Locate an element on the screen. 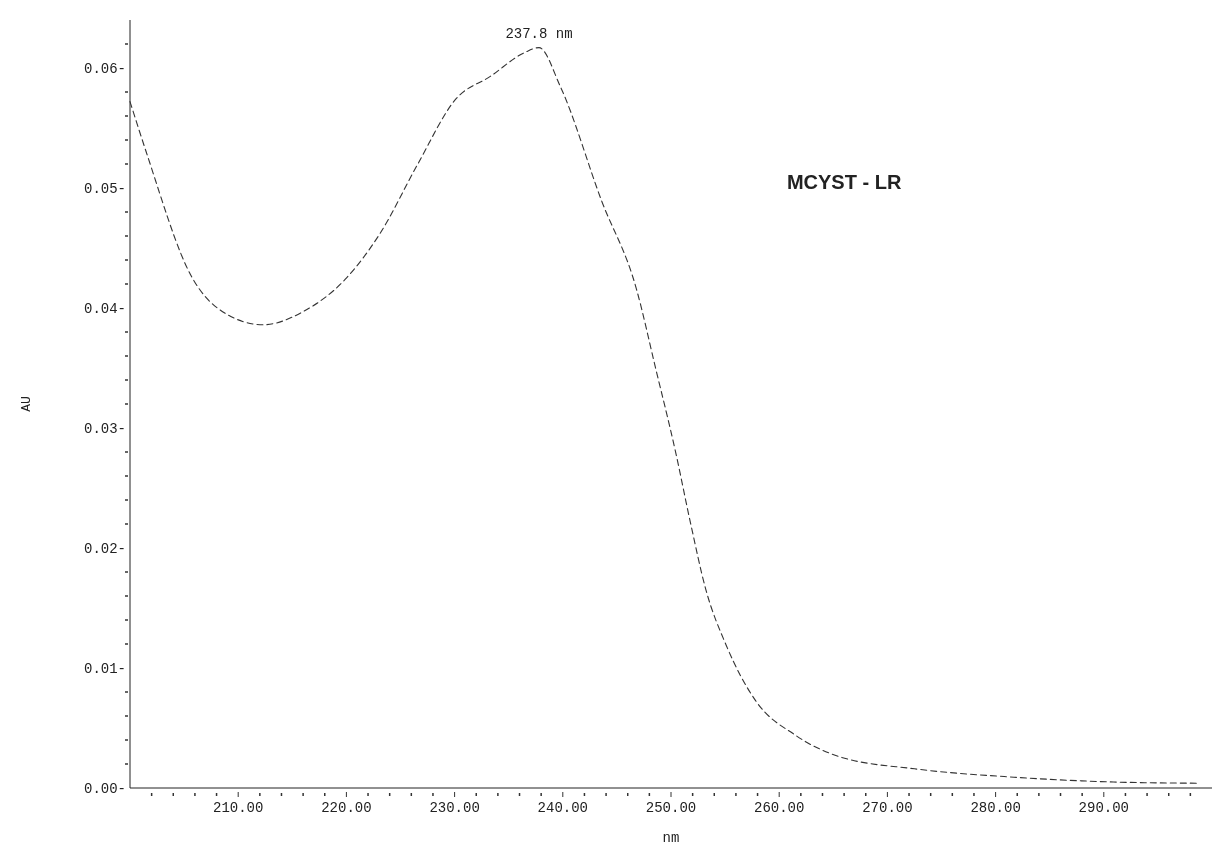 This screenshot has height=862, width=1228. y-tick-label: 0.02- is located at coordinates (104, 548).